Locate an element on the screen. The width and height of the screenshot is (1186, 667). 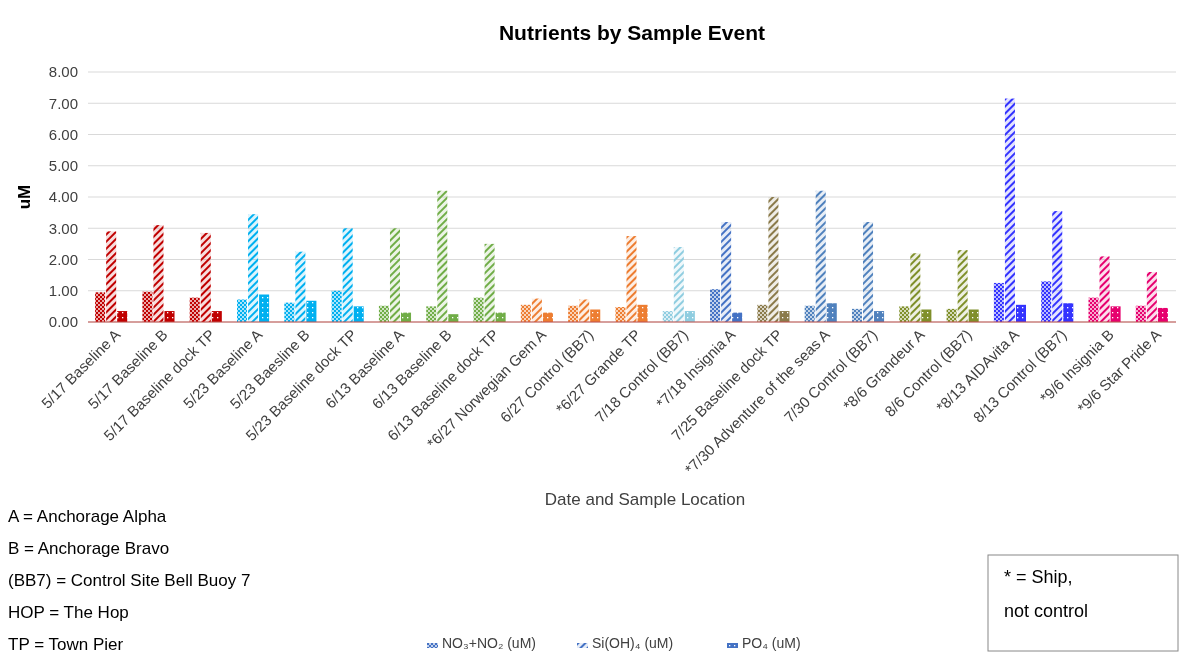
text: HOP = The Hop is located at coordinates (68, 612).